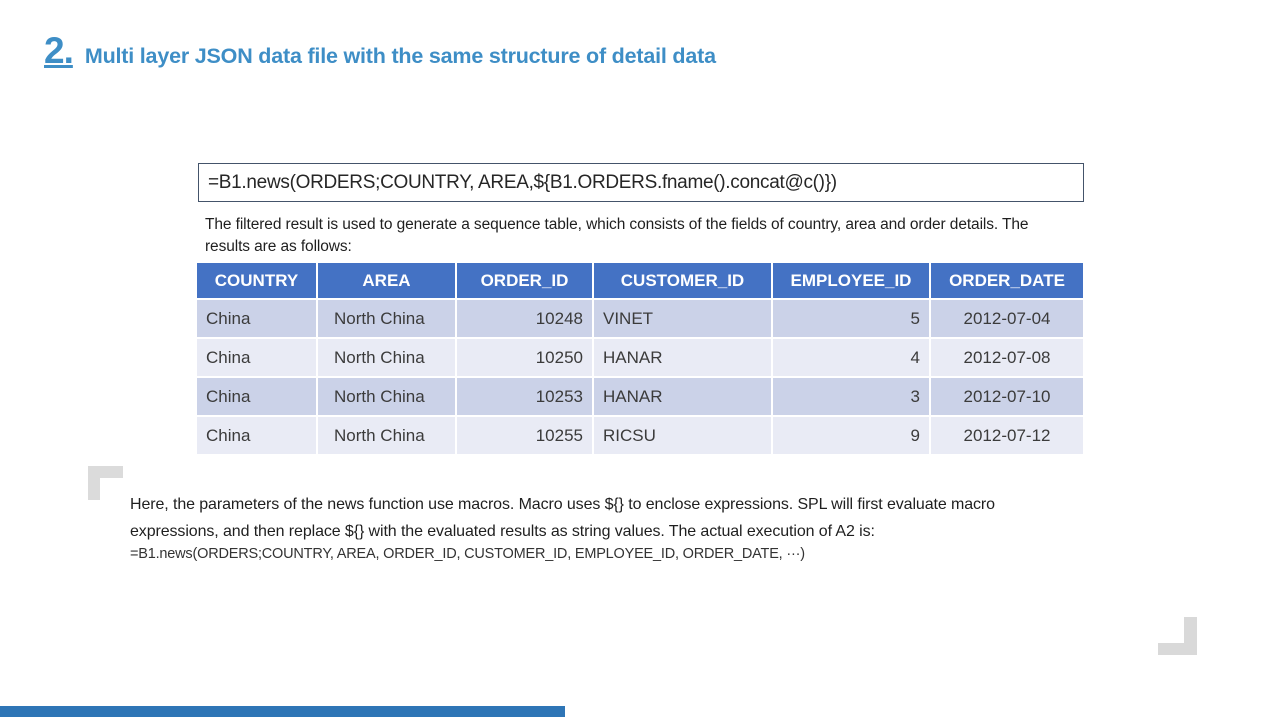  Describe the element at coordinates (524, 435) in the screenshot. I see `table-cell: 10255` at that location.